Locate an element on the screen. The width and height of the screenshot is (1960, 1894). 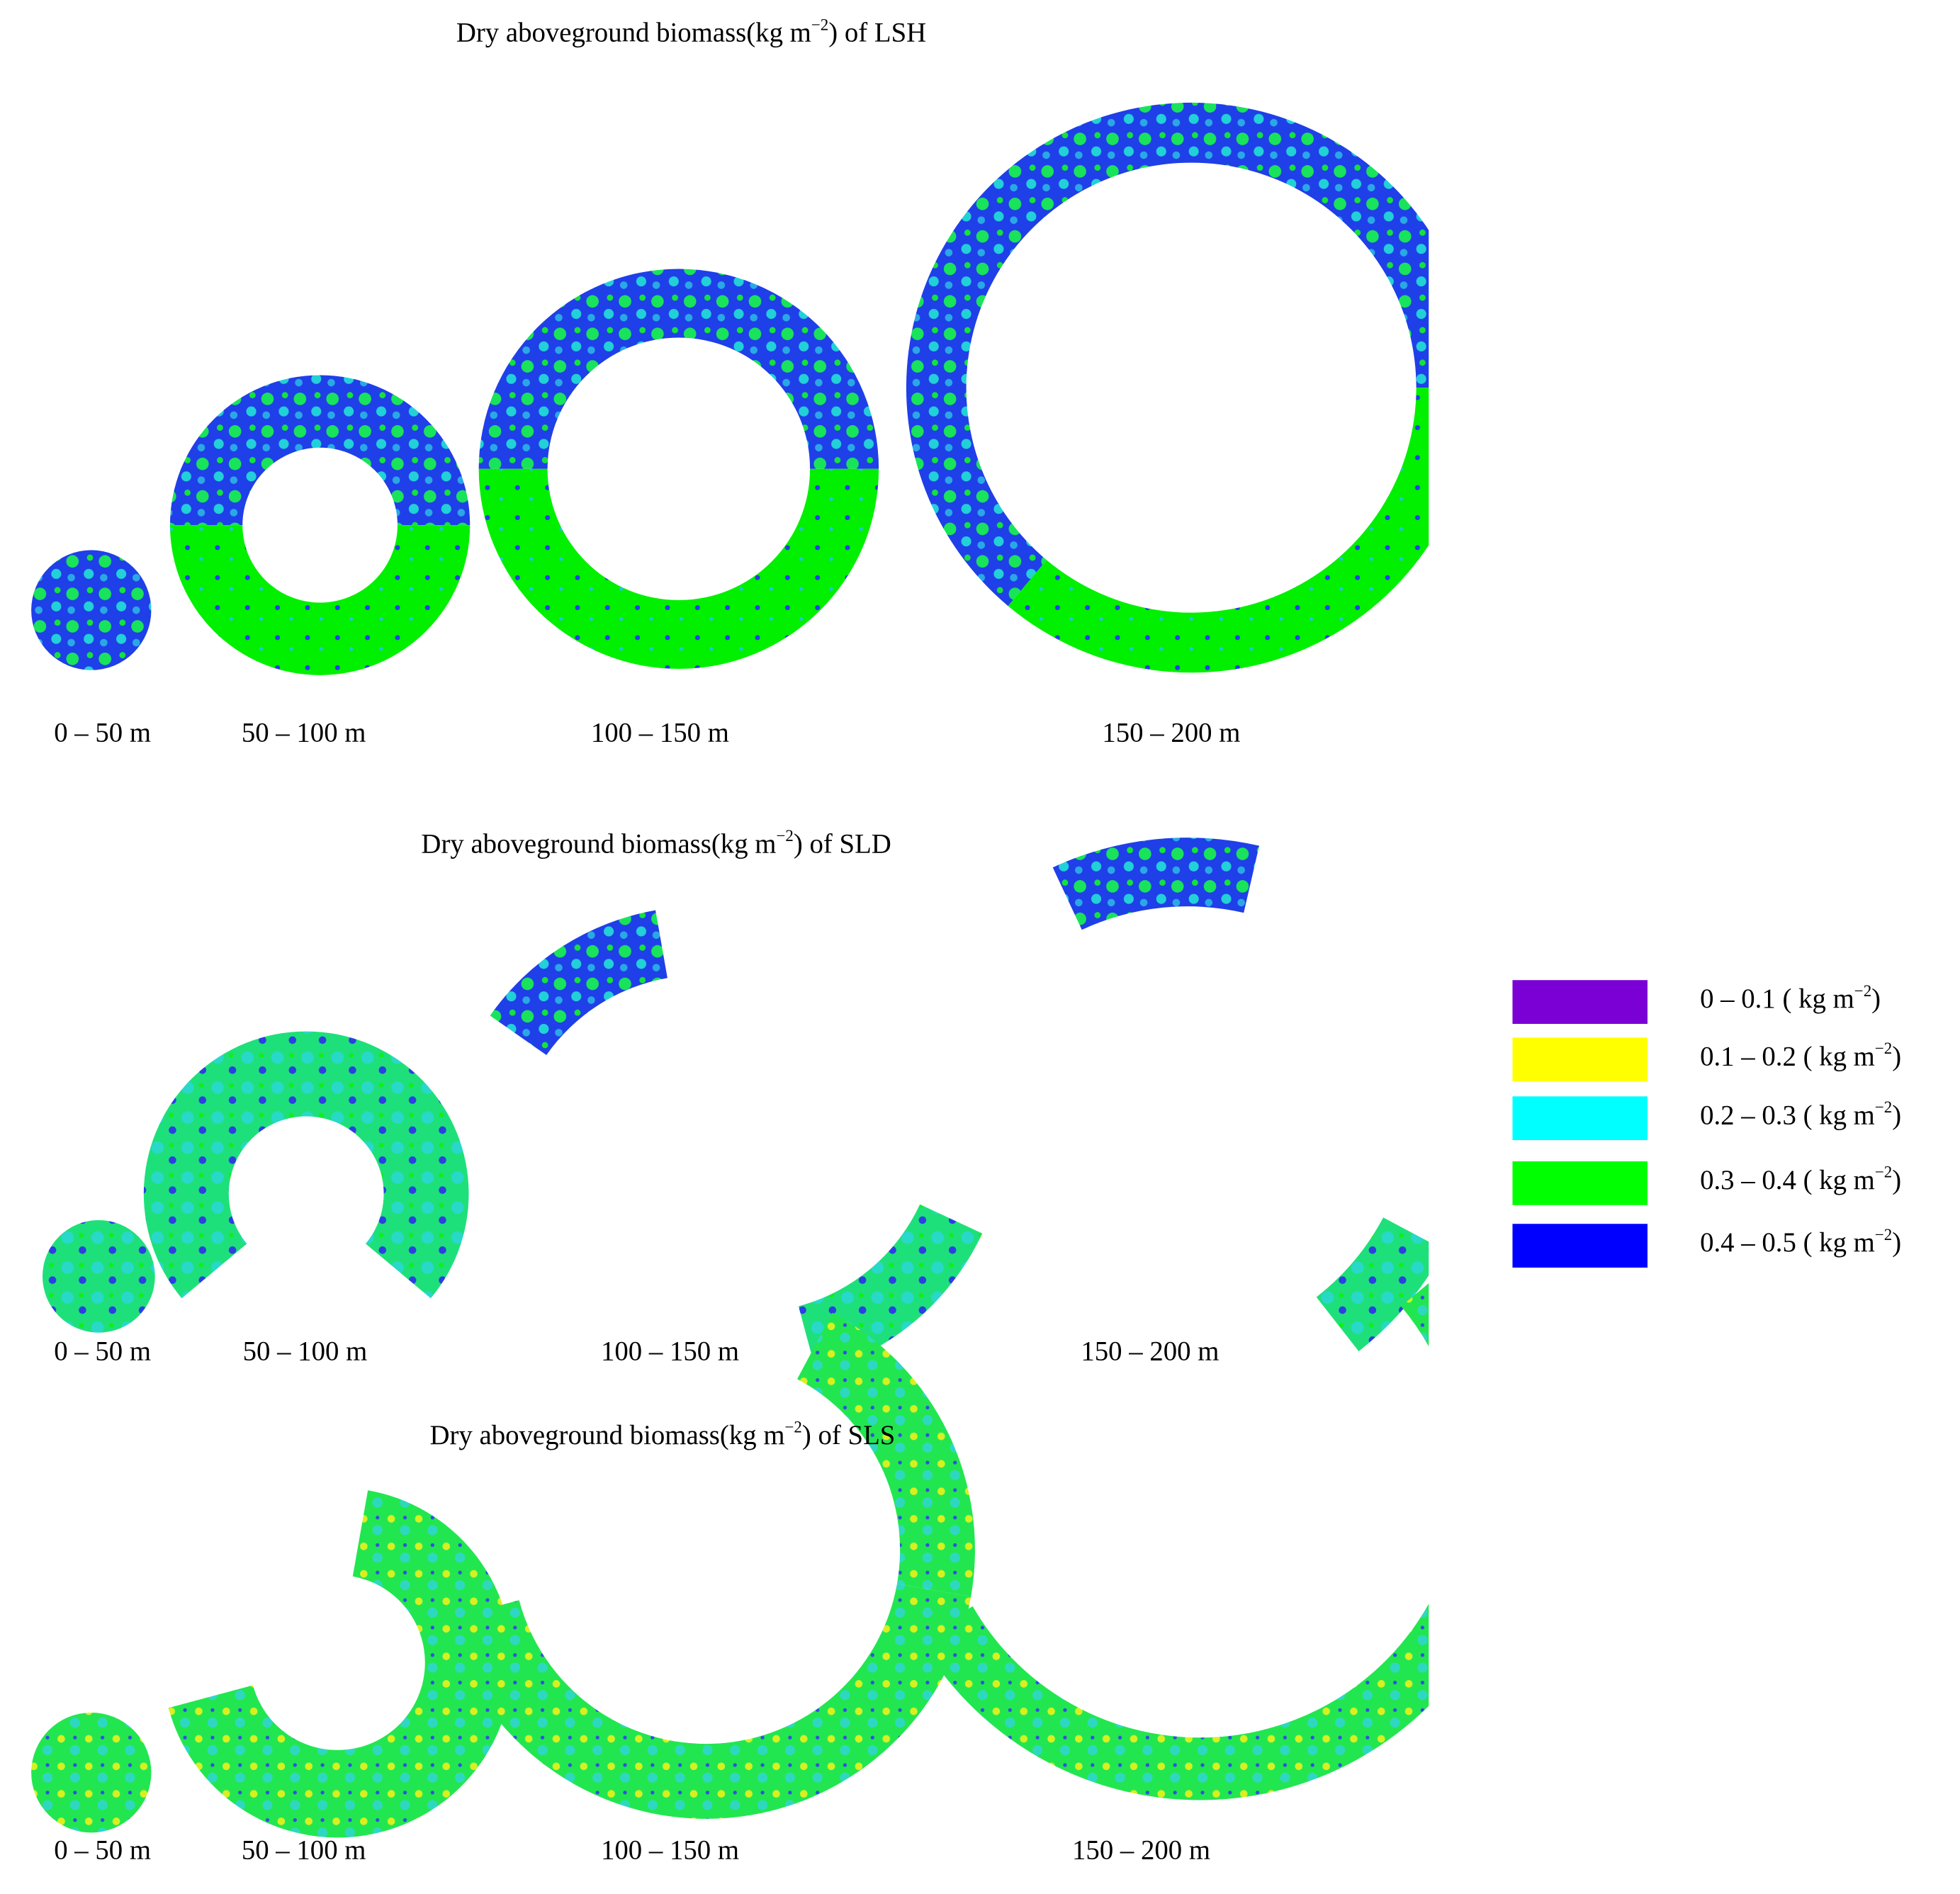
panel-title-part: ) of SLS is located at coordinates (849, 1435).